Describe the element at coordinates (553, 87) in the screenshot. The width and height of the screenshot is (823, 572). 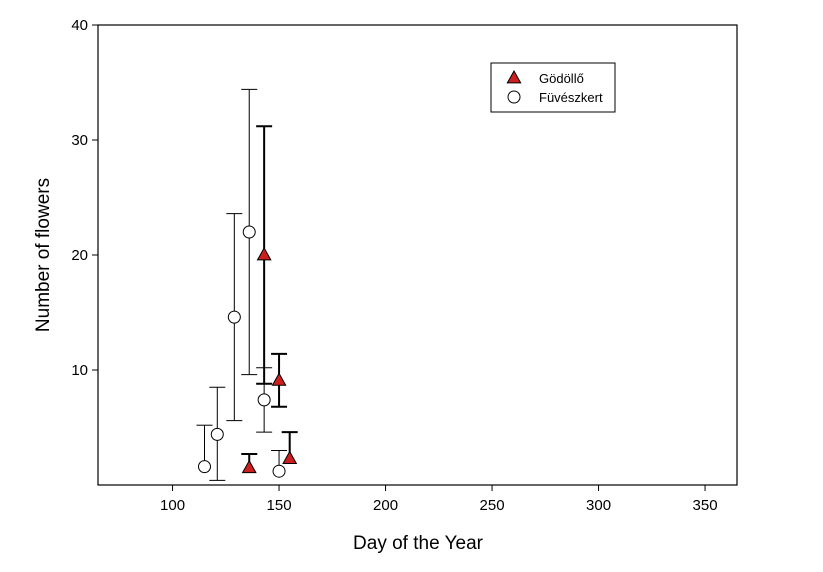
I see `legend-box` at that location.